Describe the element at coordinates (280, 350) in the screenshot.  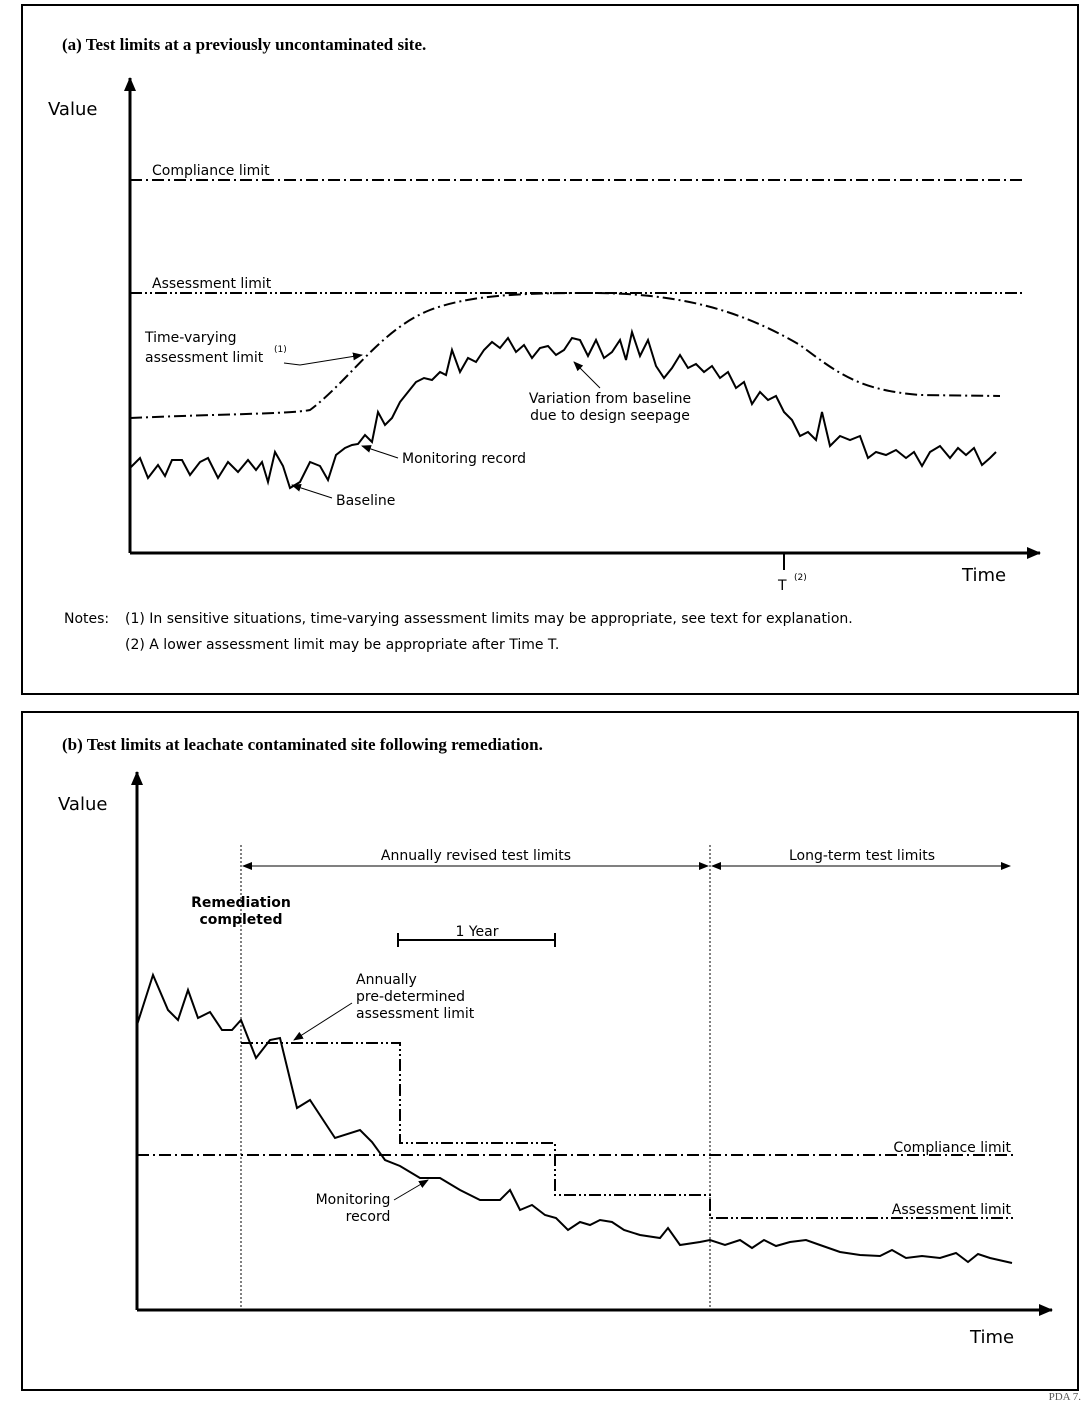
I see `footnote-mark: (1)` at that location.